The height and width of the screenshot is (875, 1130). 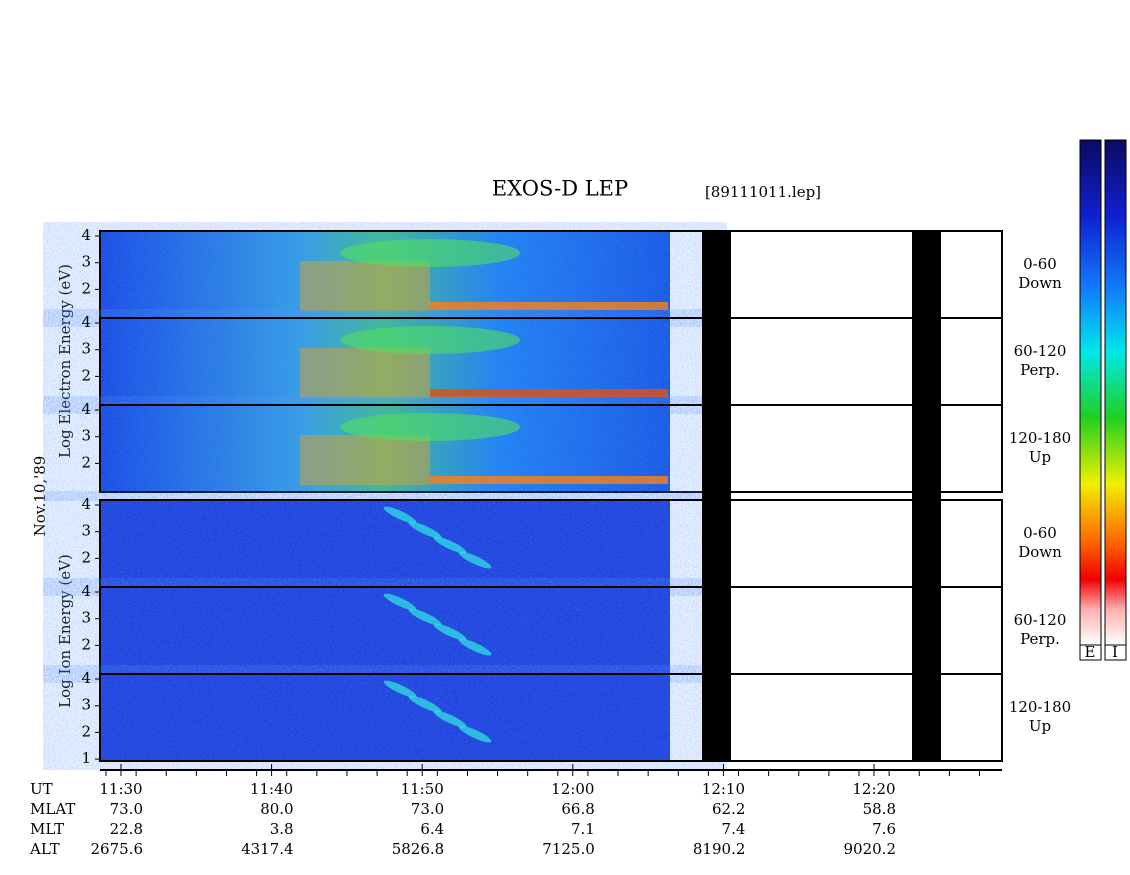 What do you see at coordinates (47, 829) in the screenshot?
I see `ephemeris-name: MLT` at bounding box center [47, 829].